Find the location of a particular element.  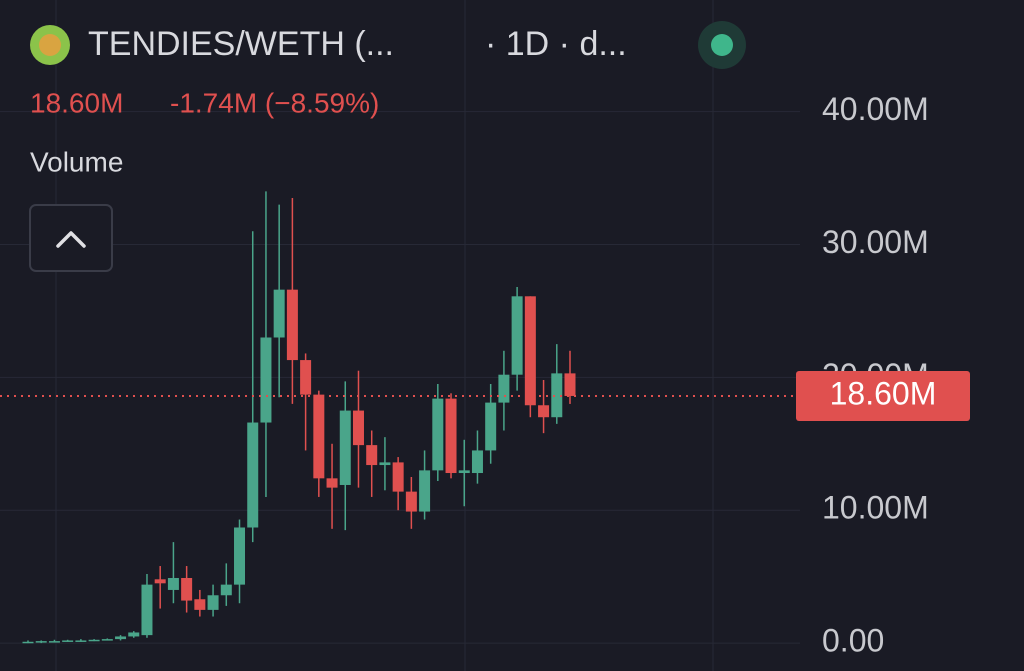

button-frame is located at coordinates (71, 238).